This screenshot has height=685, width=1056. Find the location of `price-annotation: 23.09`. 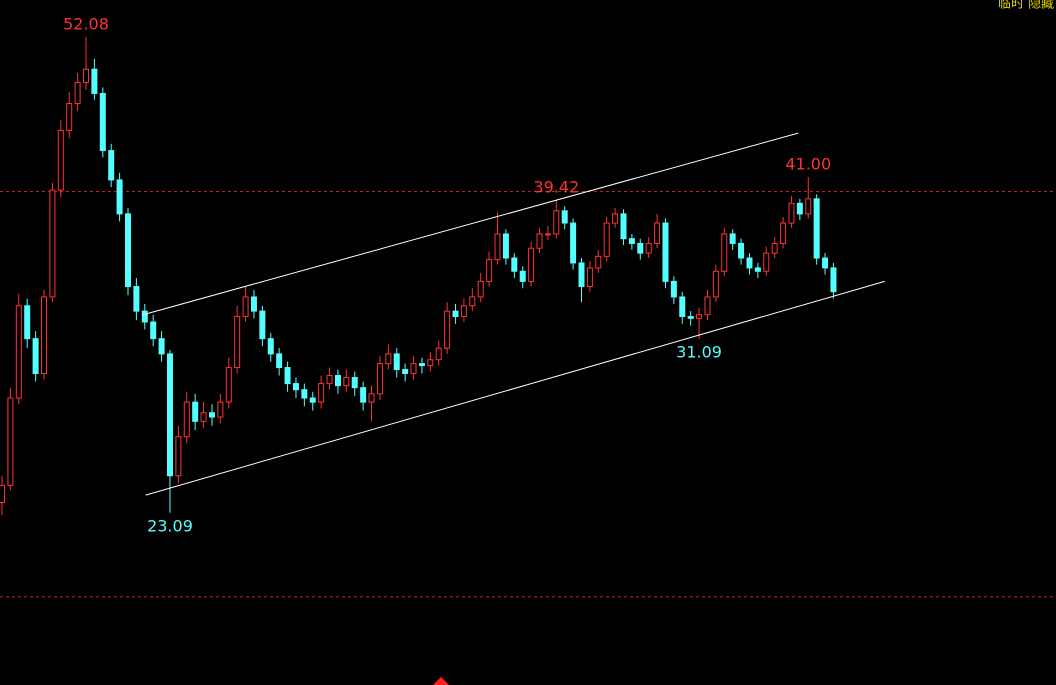

price-annotation: 23.09 is located at coordinates (170, 525).